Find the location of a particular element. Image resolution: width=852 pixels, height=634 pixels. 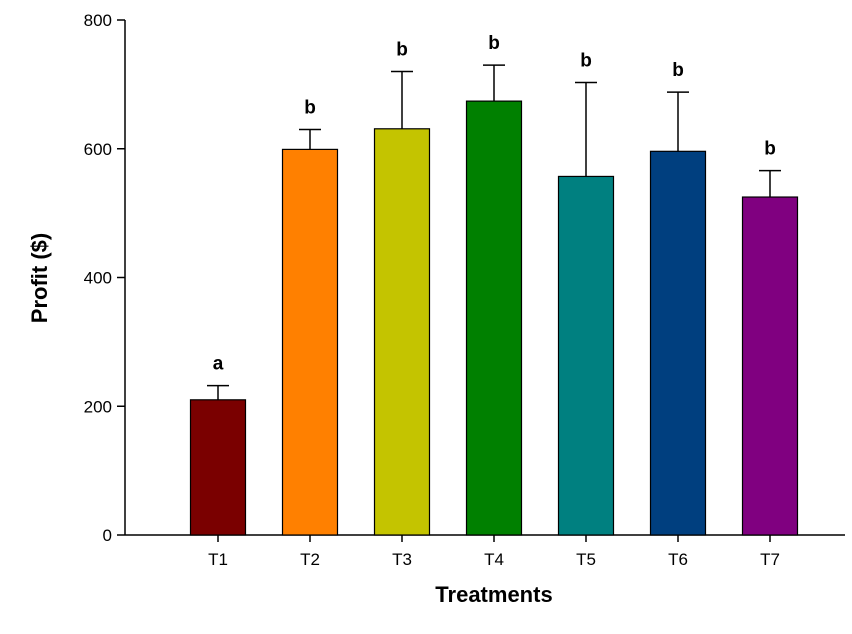

y-axis: 0 200 400 600 800 is located at coordinates (105, 278).